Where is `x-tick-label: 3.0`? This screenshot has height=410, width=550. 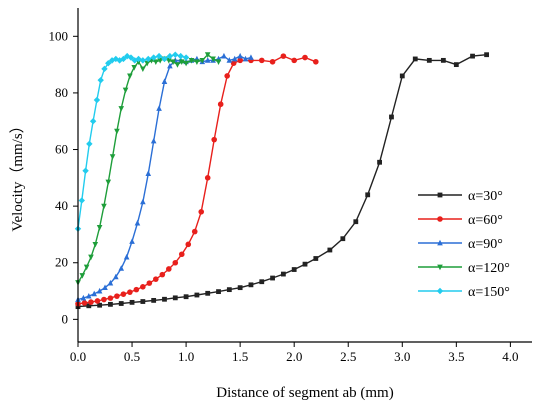 x-tick-label: 3.0 is located at coordinates (402, 356).